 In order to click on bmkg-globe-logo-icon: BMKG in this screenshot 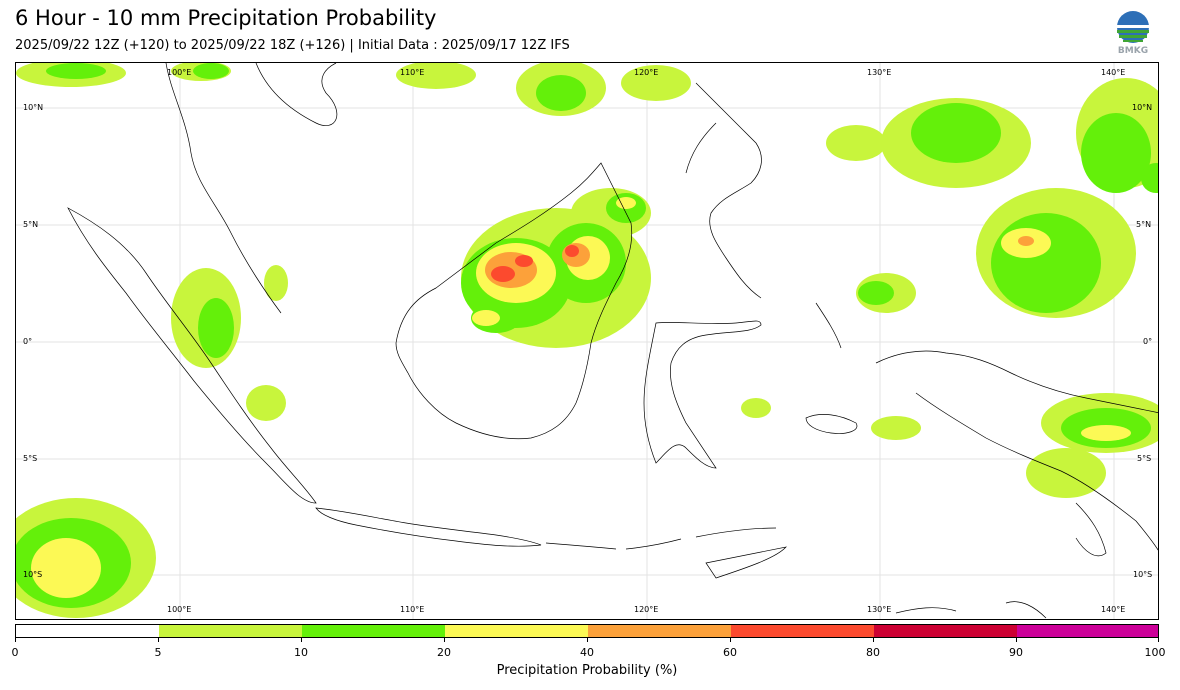, I will do `click(1133, 33)`.